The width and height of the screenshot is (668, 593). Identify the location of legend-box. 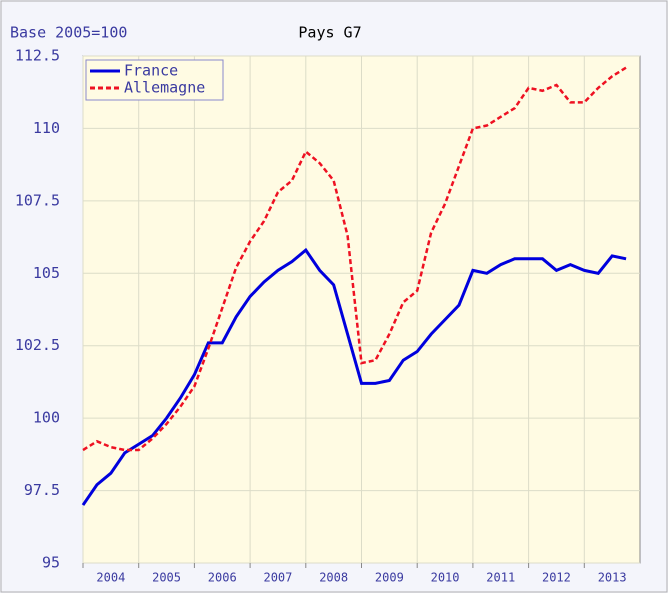
(154, 80).